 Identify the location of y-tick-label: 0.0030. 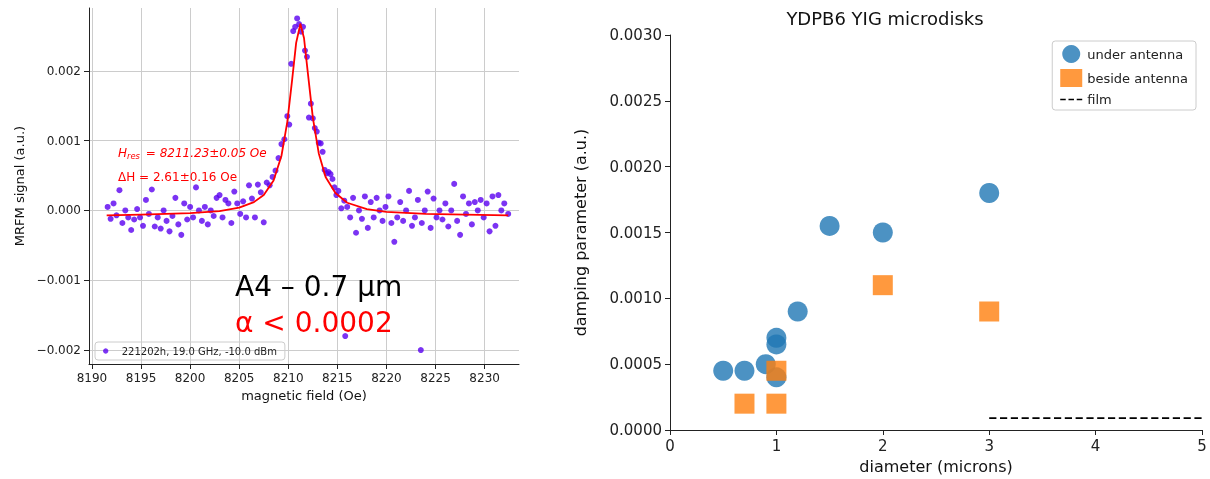
(635, 35).